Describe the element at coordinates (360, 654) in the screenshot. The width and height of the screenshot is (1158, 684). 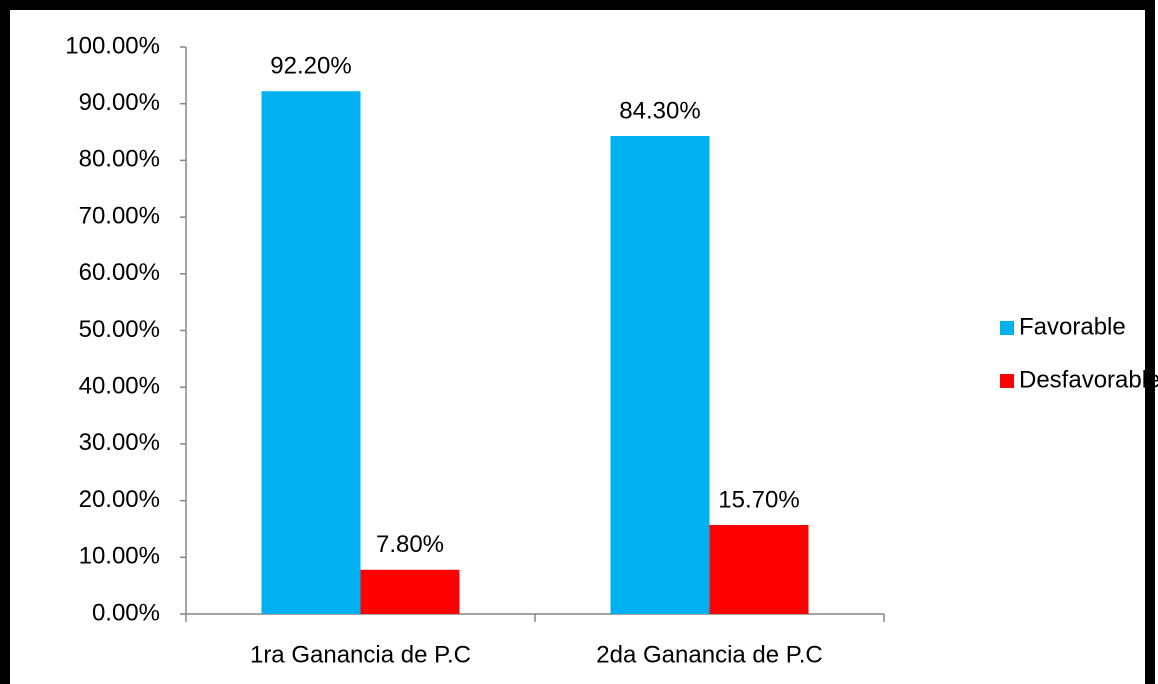
I see `x-tick-label: 1ra Ganancia de P.C` at that location.